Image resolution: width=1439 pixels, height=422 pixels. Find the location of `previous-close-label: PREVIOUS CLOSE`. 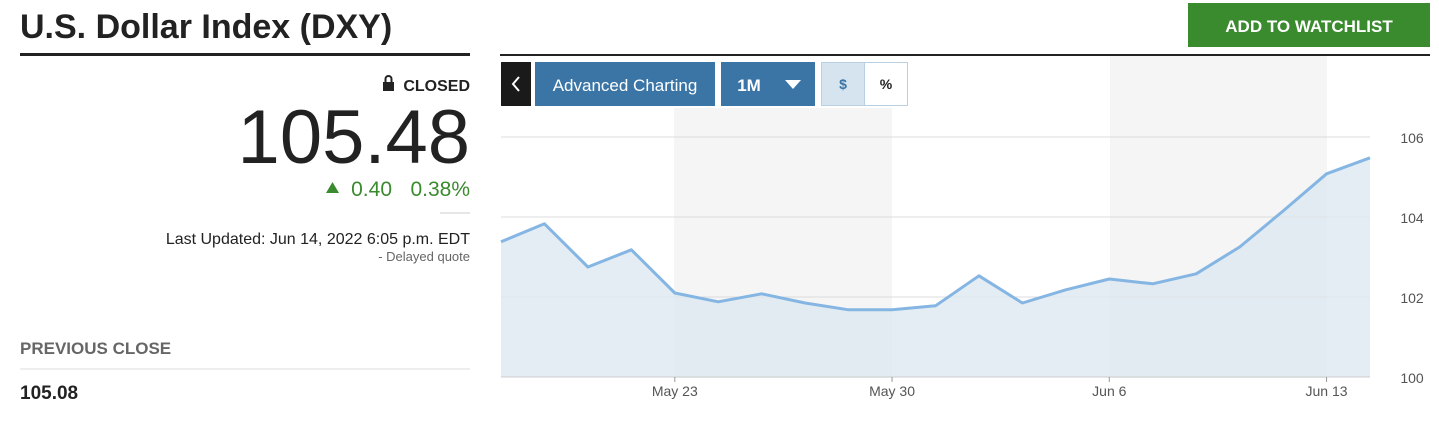

previous-close-label: PREVIOUS CLOSE is located at coordinates (95, 348).